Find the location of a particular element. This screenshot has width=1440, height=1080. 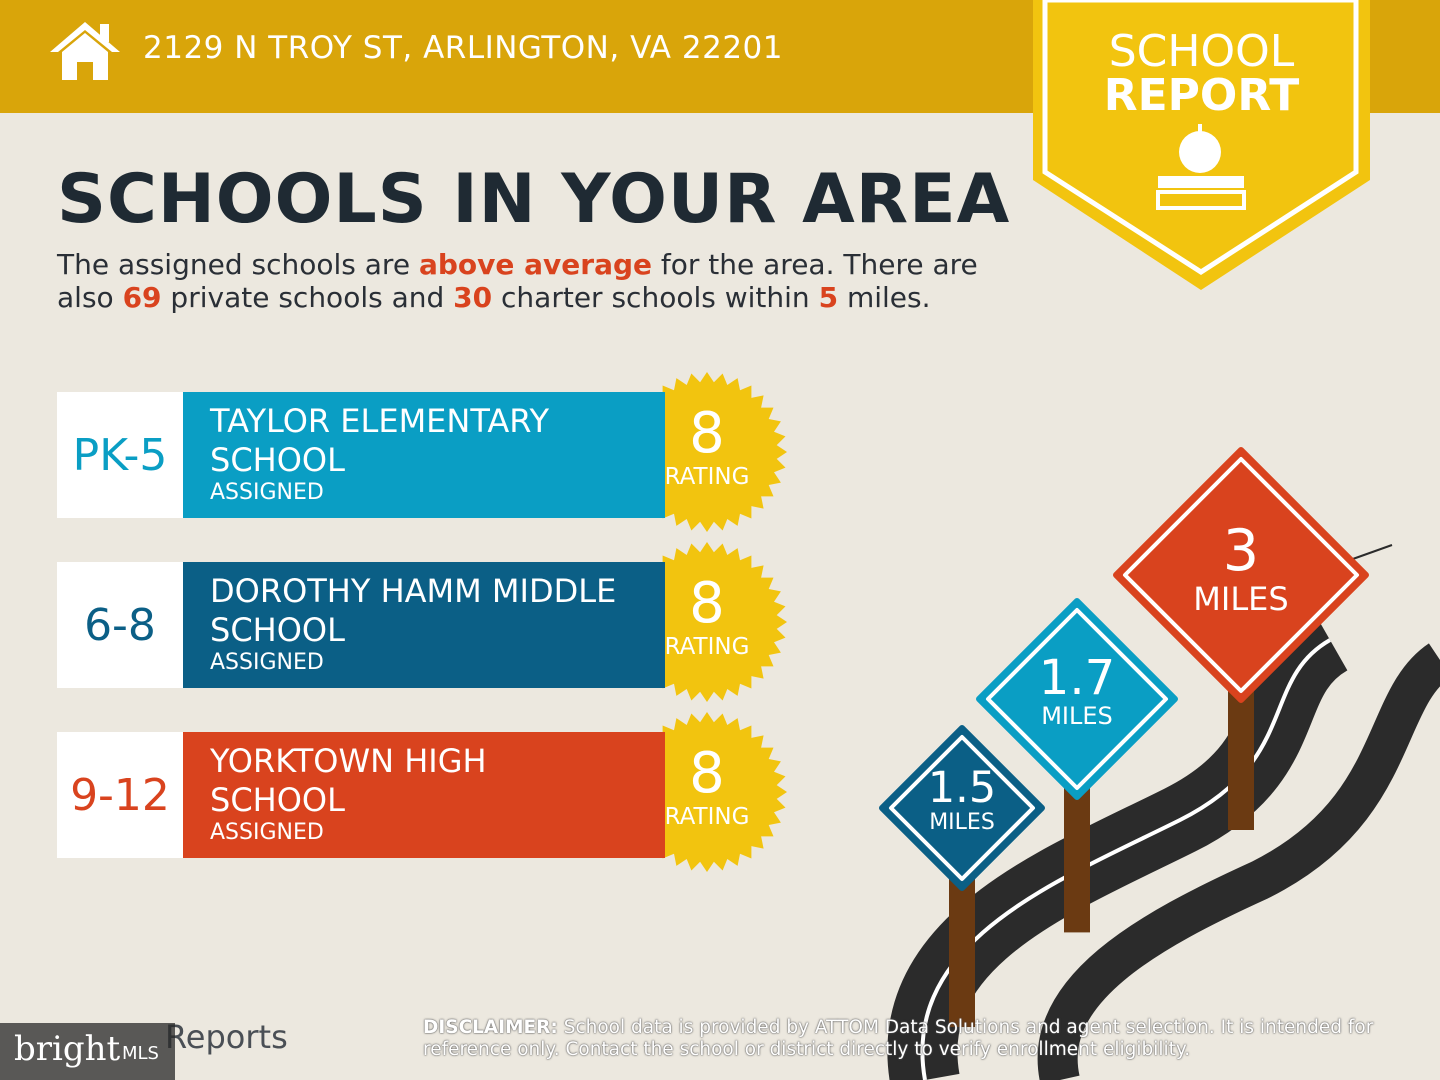

sign-text: 1.7 MILES is located at coordinates (1077, 692).